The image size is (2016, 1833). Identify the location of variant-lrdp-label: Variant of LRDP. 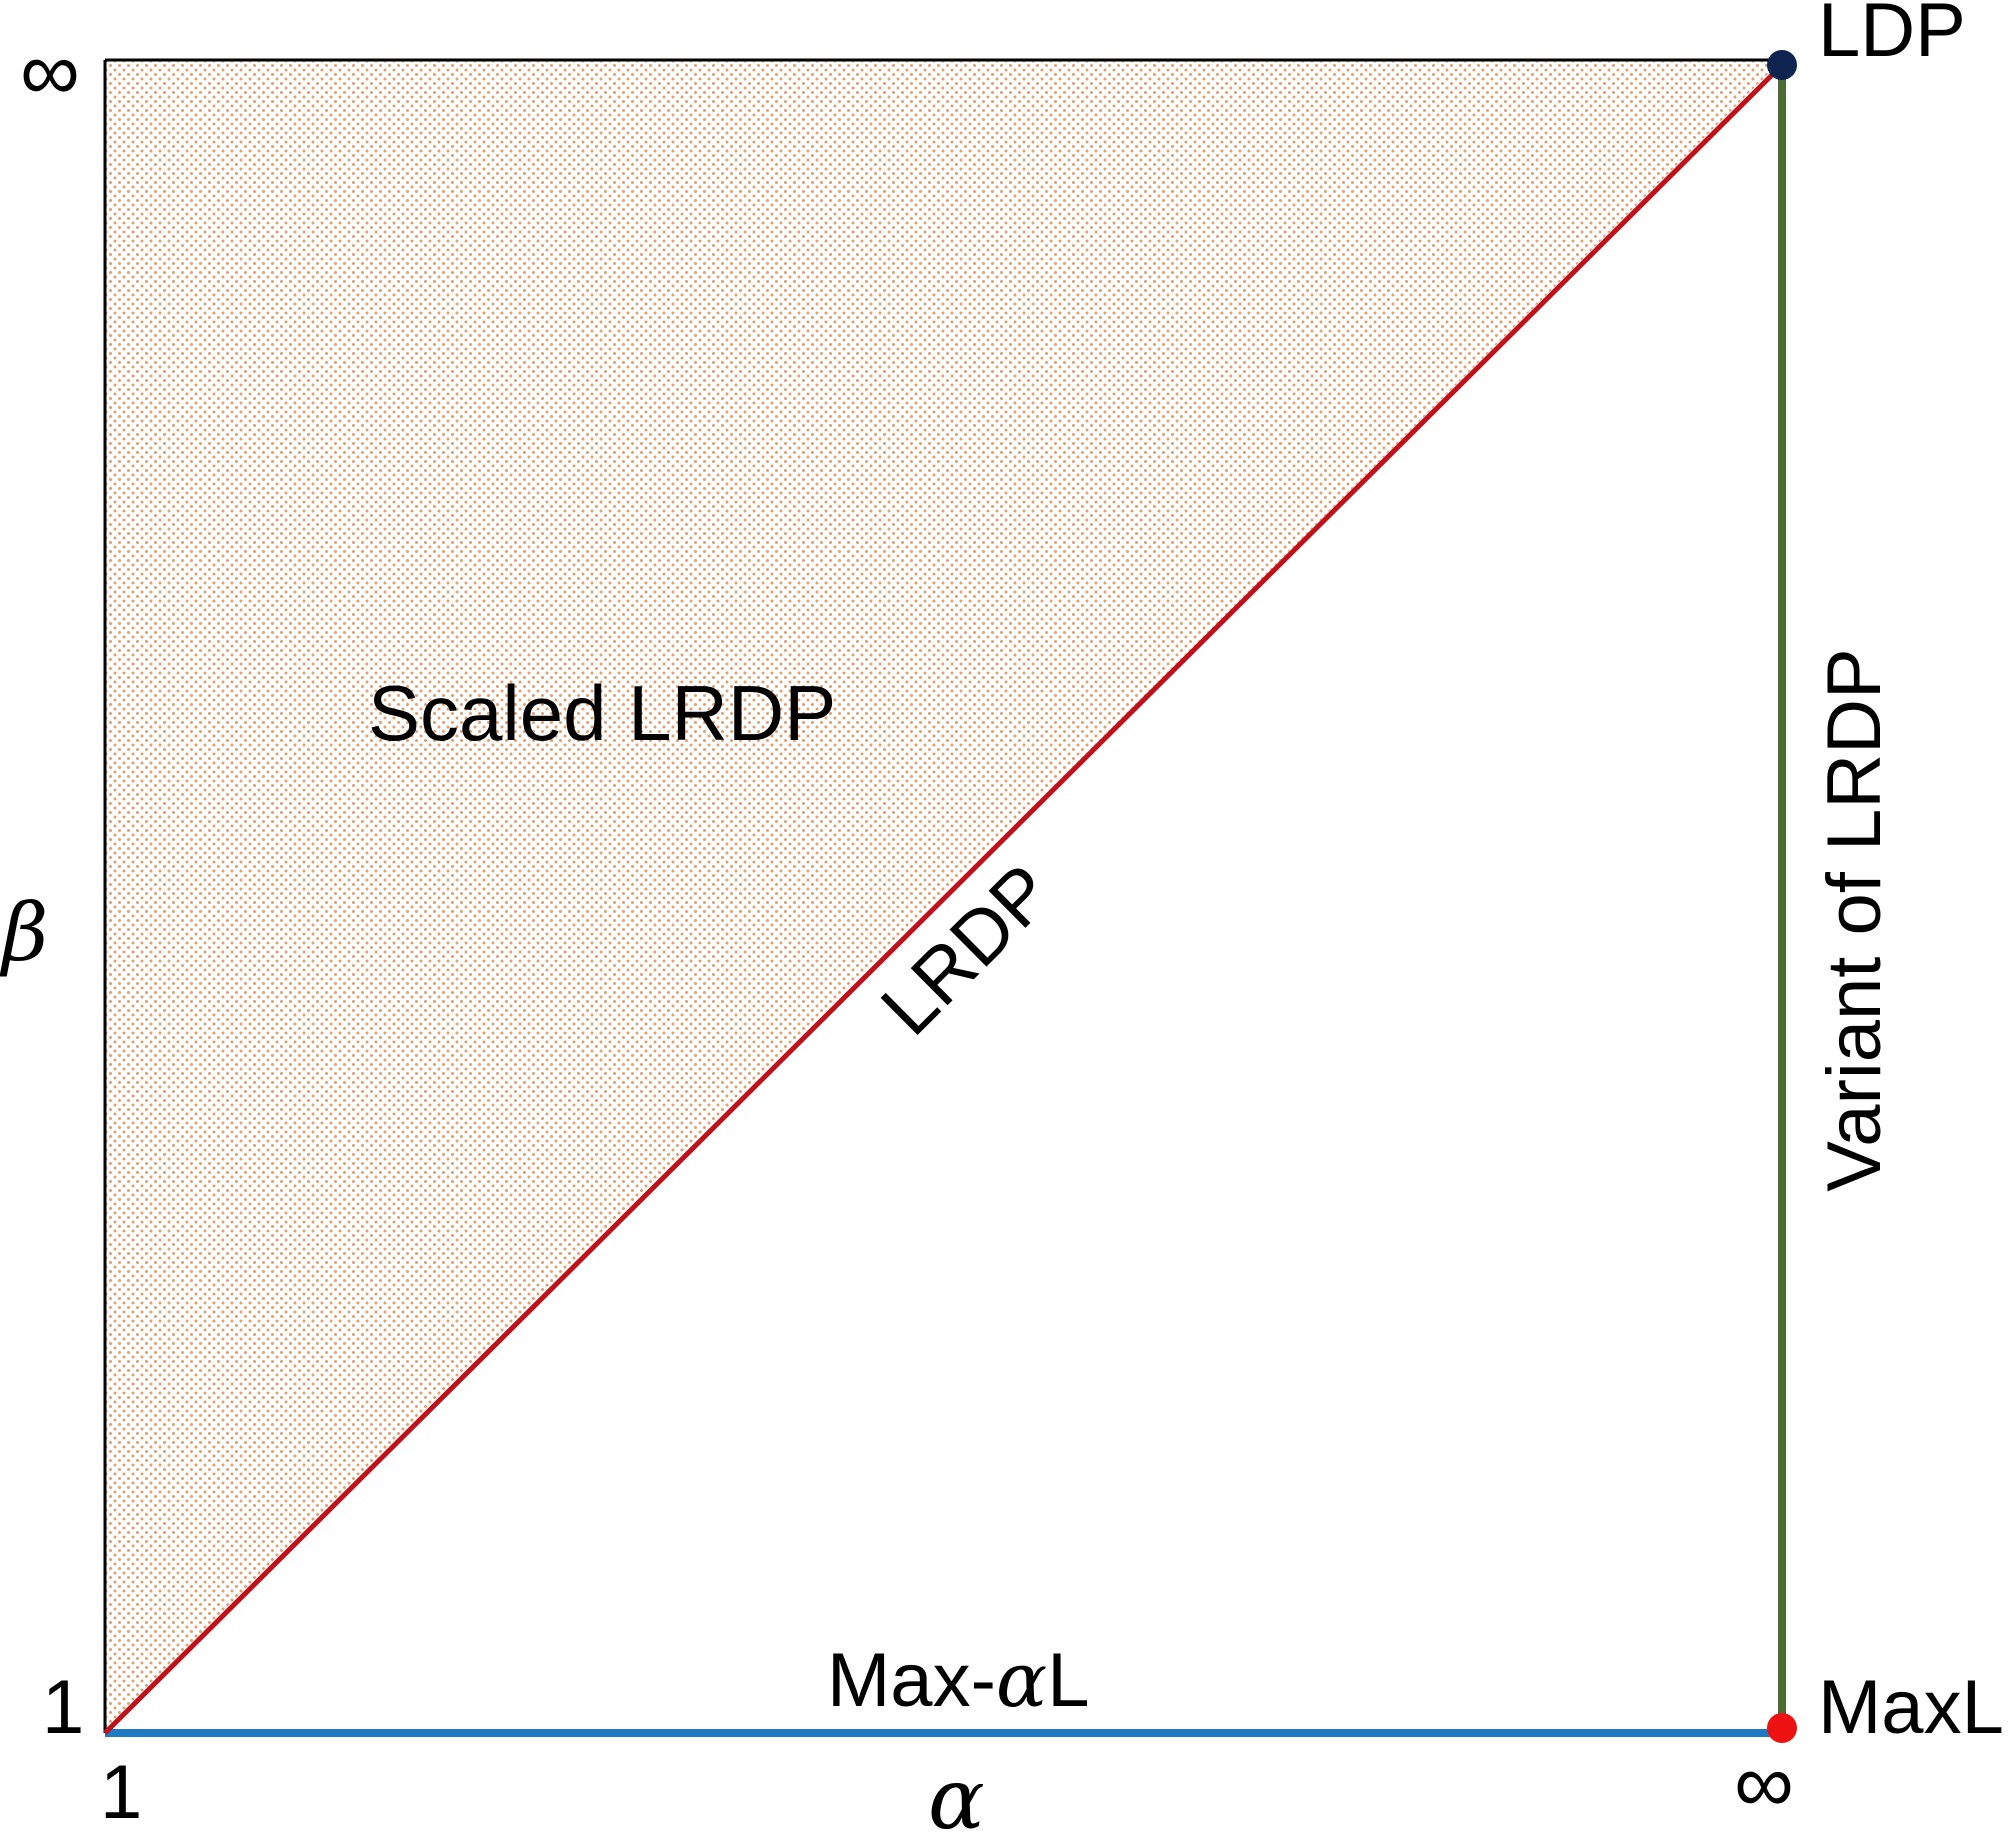
(1854, 920).